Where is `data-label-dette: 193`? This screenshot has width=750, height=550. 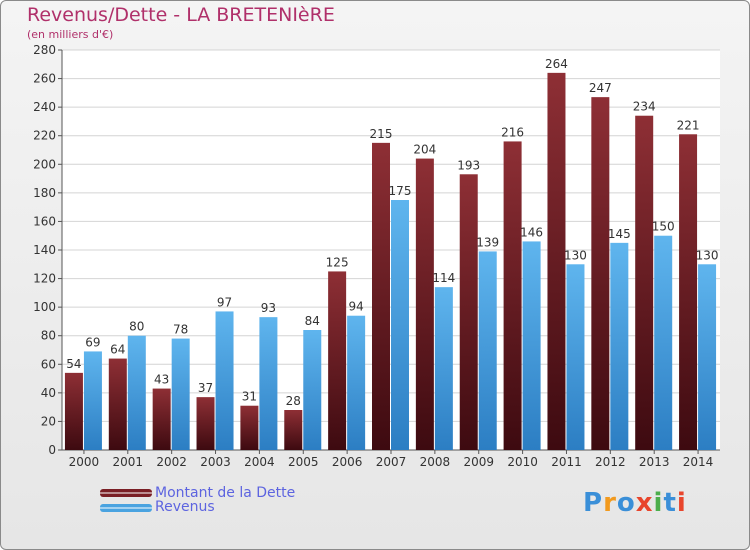
data-label-dette: 193 is located at coordinates (468, 165).